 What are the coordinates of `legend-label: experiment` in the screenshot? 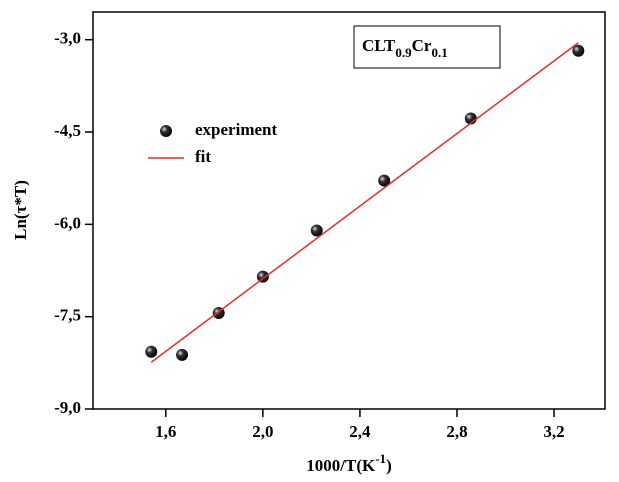 It's located at (236, 129).